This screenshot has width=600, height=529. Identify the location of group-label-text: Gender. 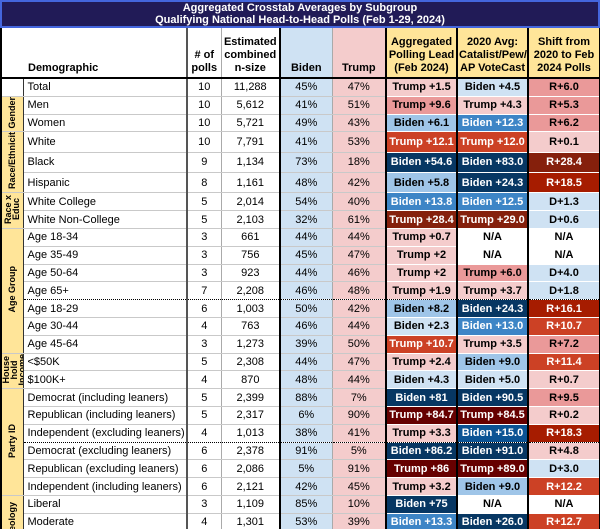
(12, 112).